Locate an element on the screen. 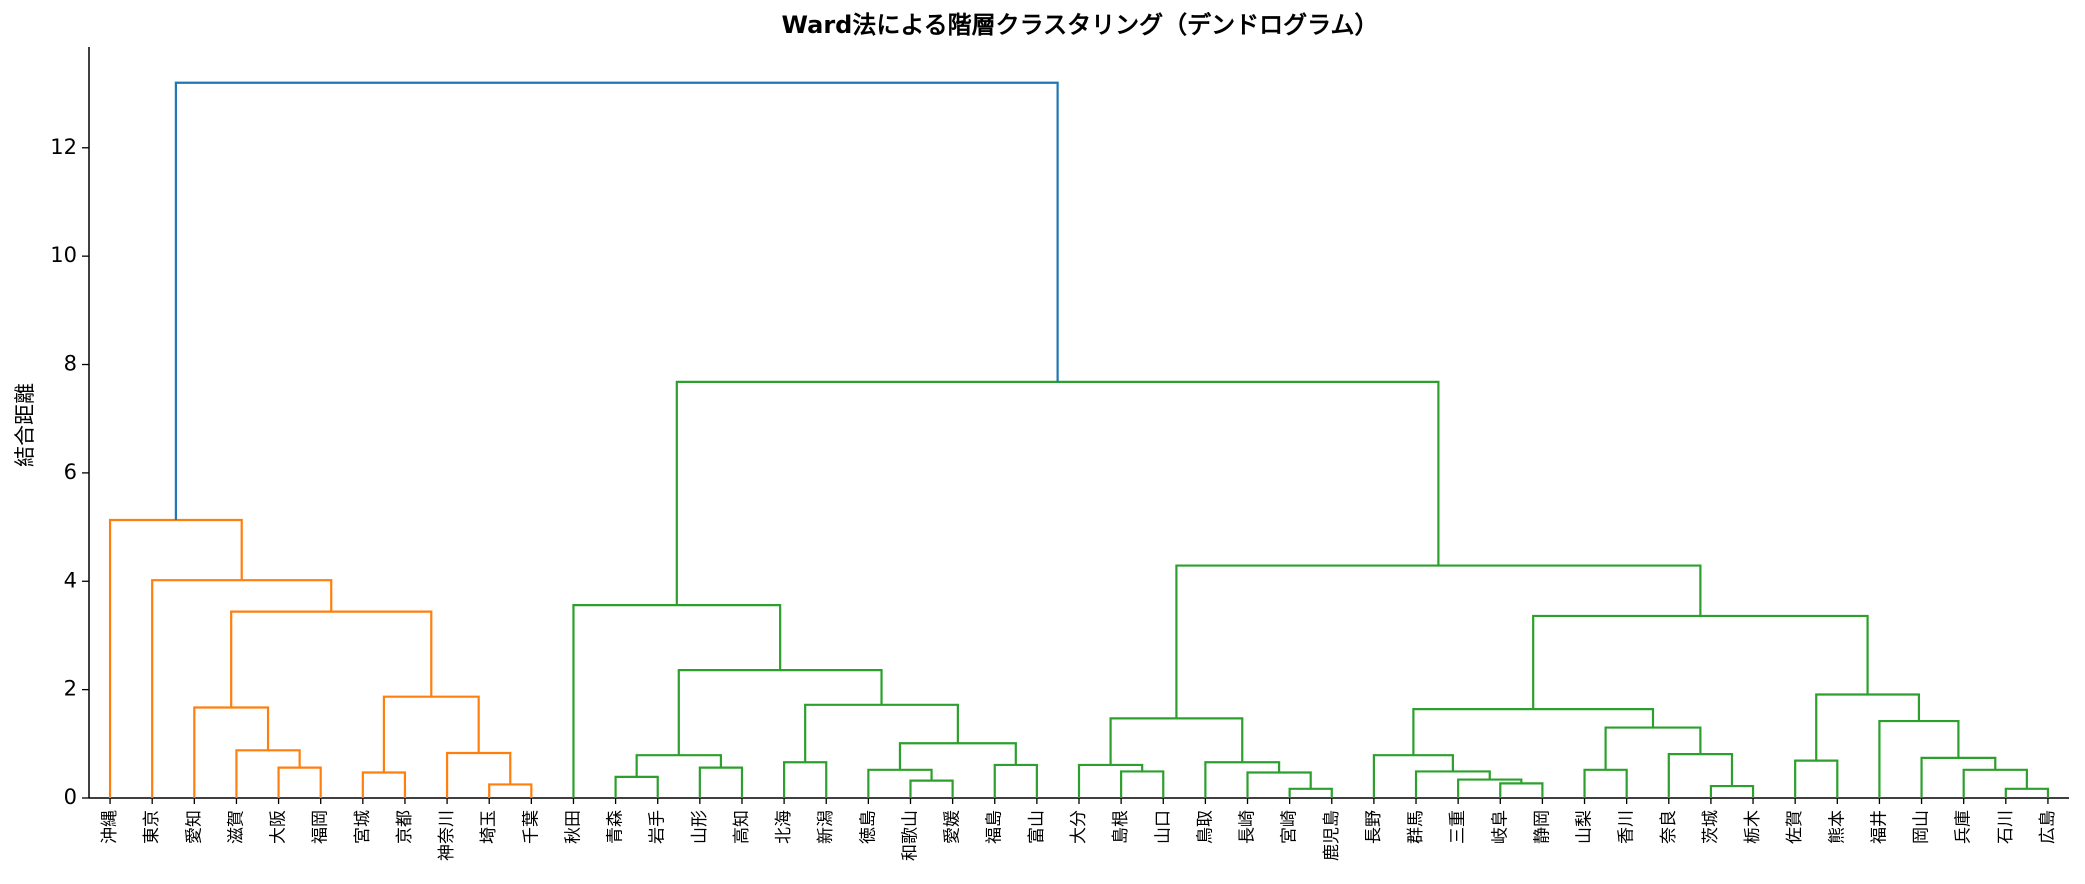 The width and height of the screenshot is (2085, 884). leaf-label: 徳島 is located at coordinates (868, 827).